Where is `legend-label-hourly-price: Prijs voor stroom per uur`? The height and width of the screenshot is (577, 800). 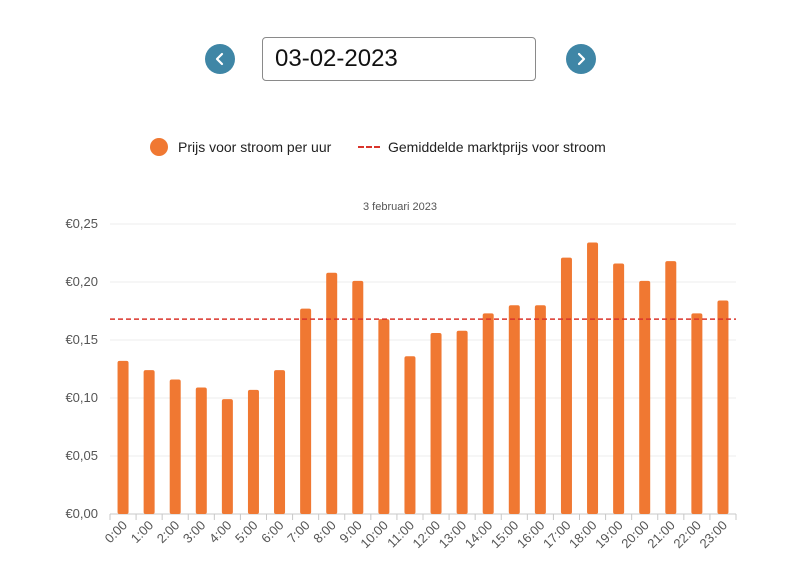
legend-label-hourly-price: Prijs voor stroom per uur is located at coordinates (255, 147).